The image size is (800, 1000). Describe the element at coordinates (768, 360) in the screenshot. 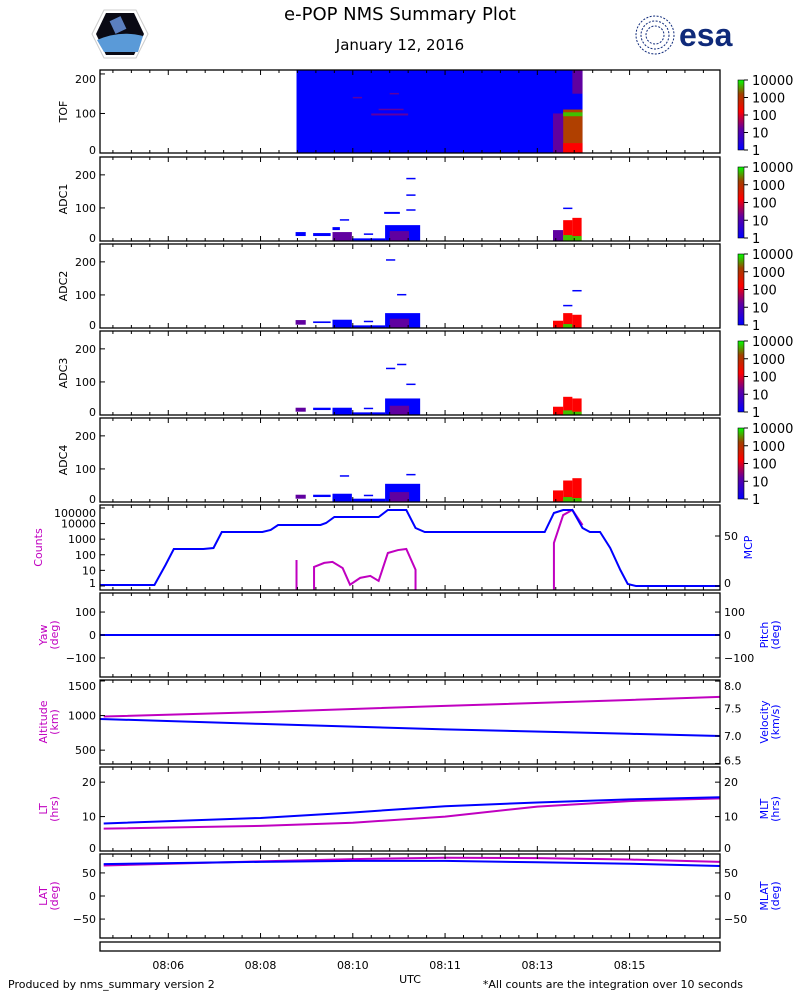

I see `panel-adc3-colorbar-label: 1000` at that location.